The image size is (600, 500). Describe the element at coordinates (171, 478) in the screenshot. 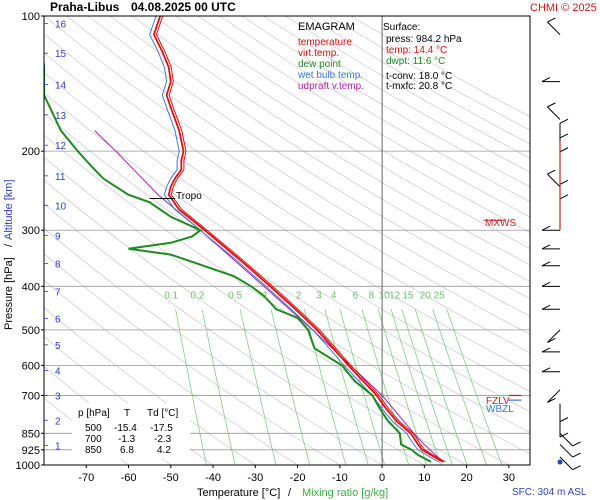

I see `temp-tick-label: -50` at that location.